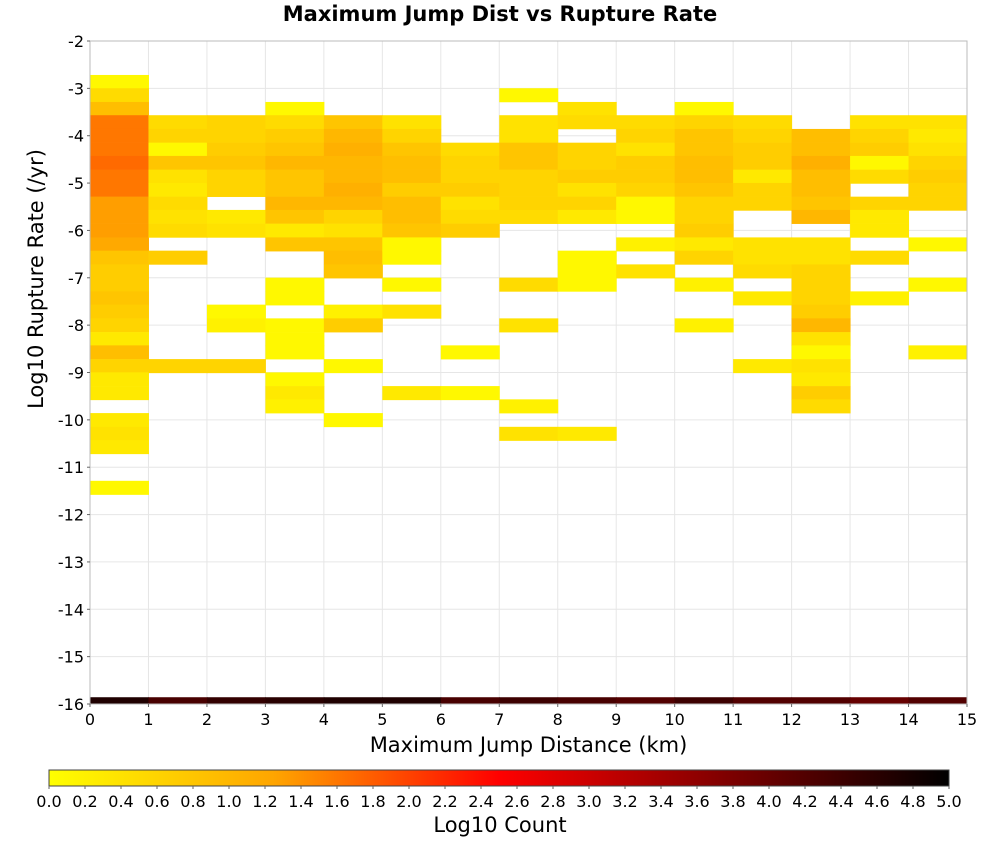 The height and width of the screenshot is (850, 1000). I want to click on colorbar-tick-label: 1.4, so click(300, 801).